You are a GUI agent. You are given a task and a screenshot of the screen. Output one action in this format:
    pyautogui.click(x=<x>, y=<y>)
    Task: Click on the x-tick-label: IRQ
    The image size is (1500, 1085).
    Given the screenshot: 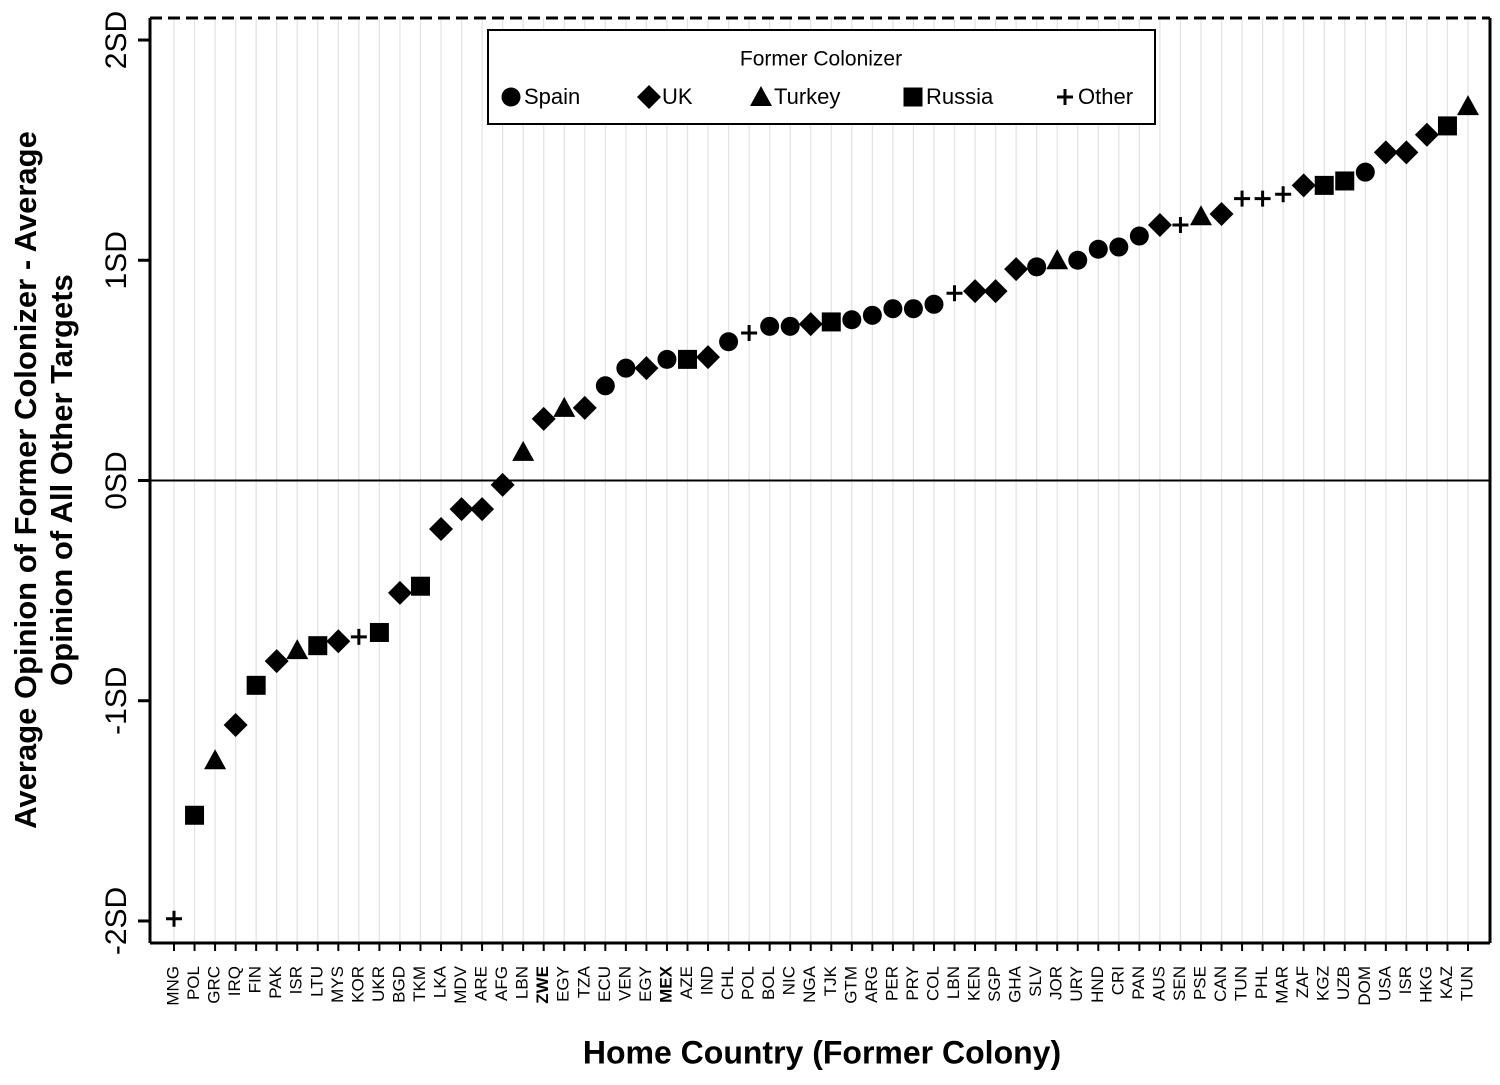 What is the action you would take?
    pyautogui.click(x=234, y=981)
    